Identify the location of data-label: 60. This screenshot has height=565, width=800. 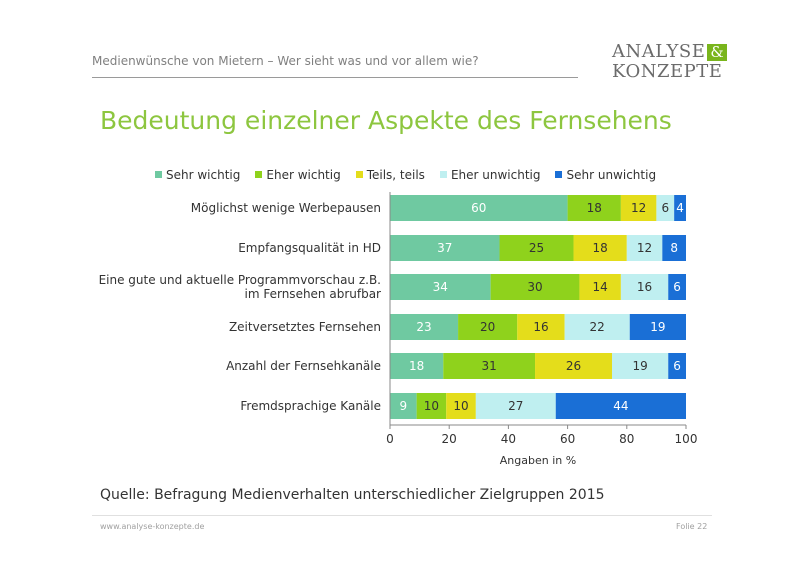
(478, 208).